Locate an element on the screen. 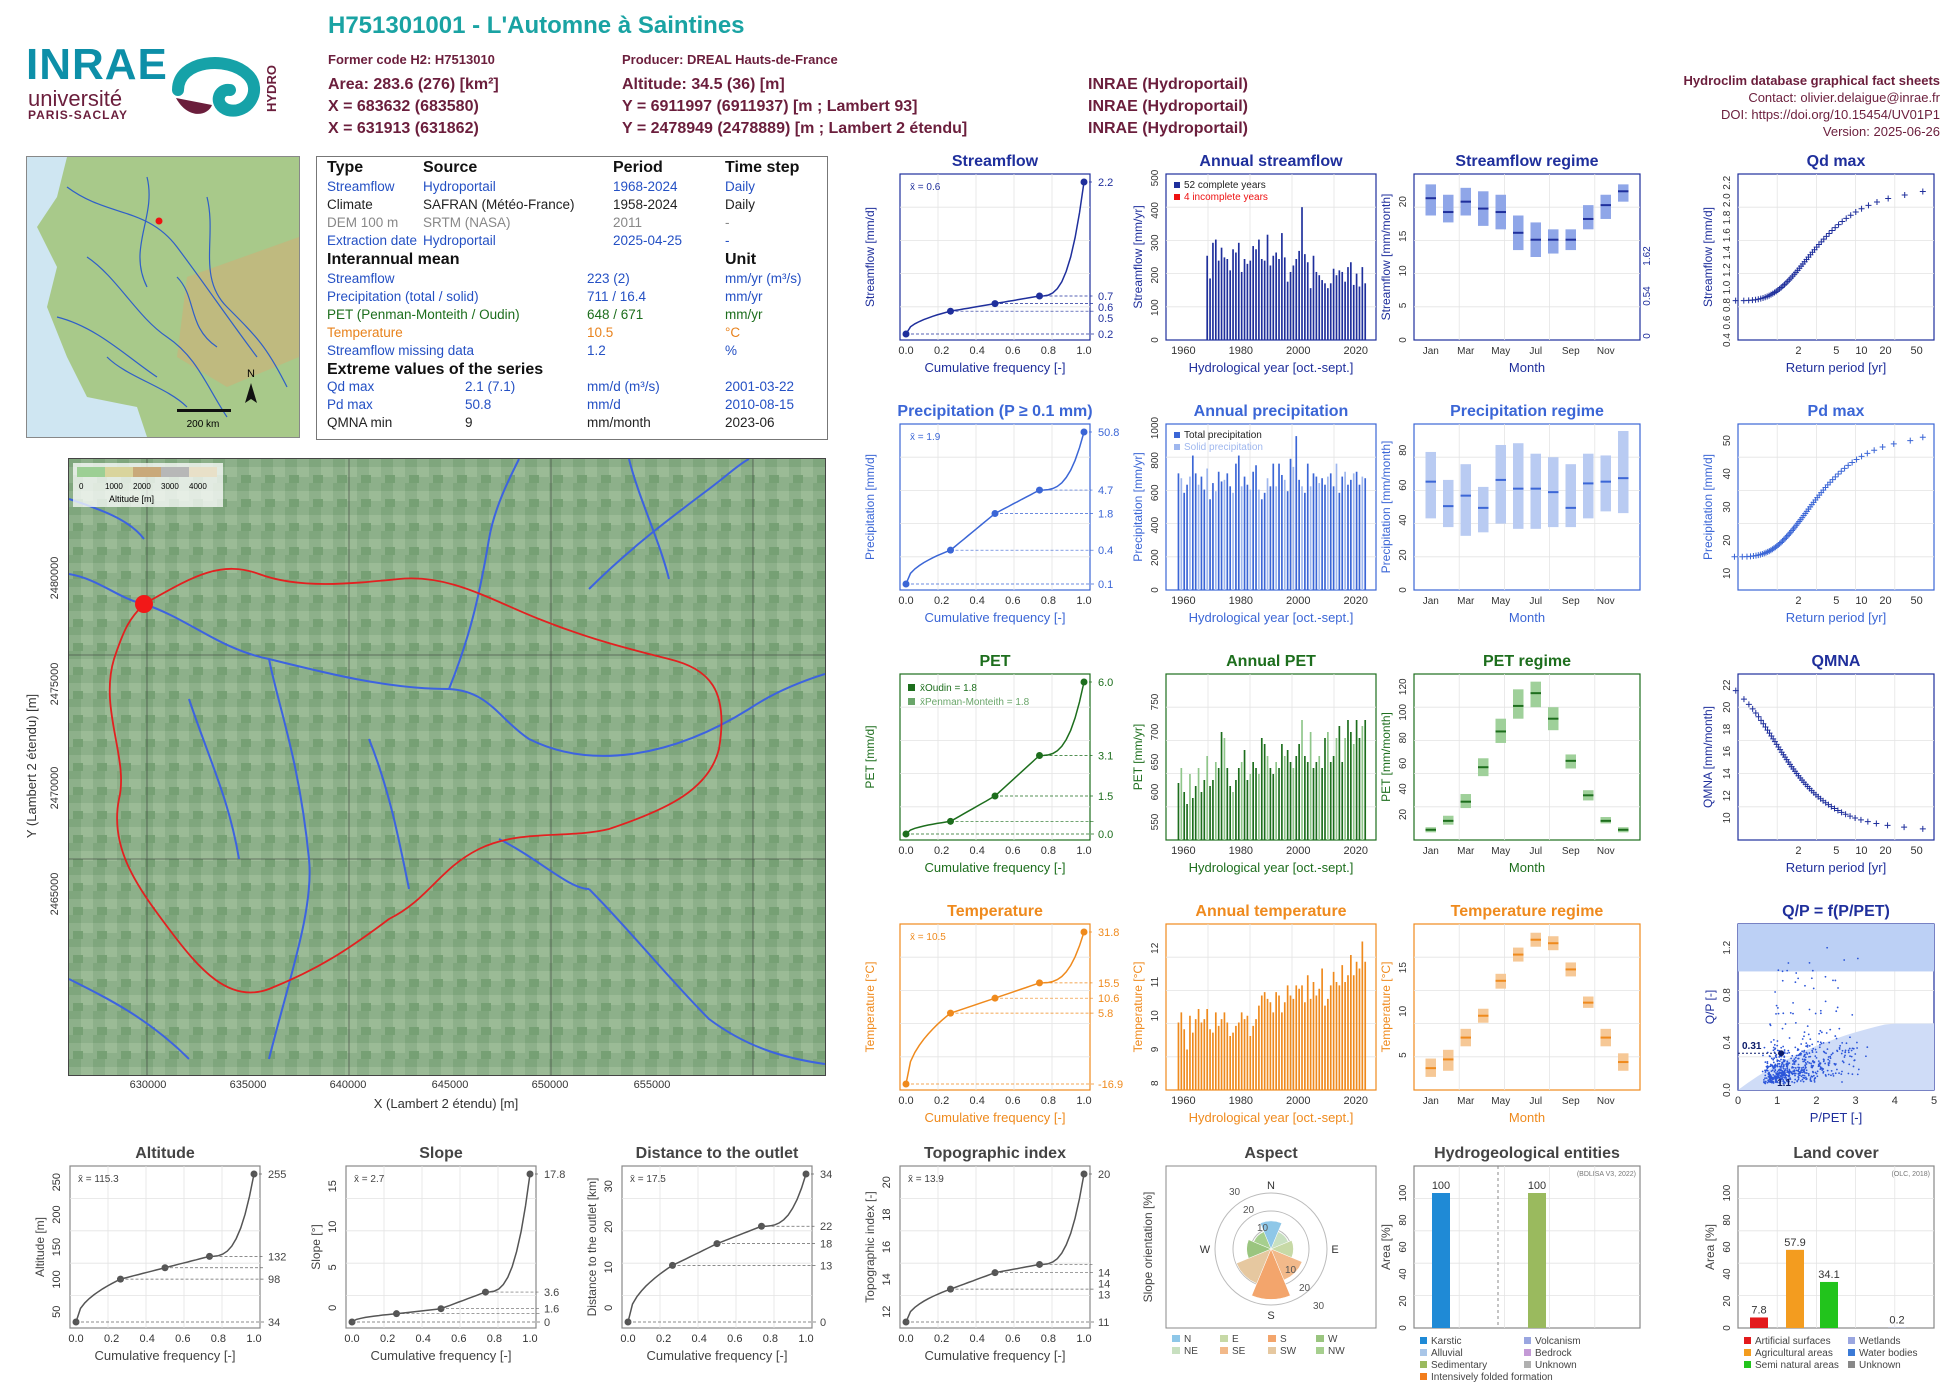  chart-title: Pd max is located at coordinates (1836, 411).